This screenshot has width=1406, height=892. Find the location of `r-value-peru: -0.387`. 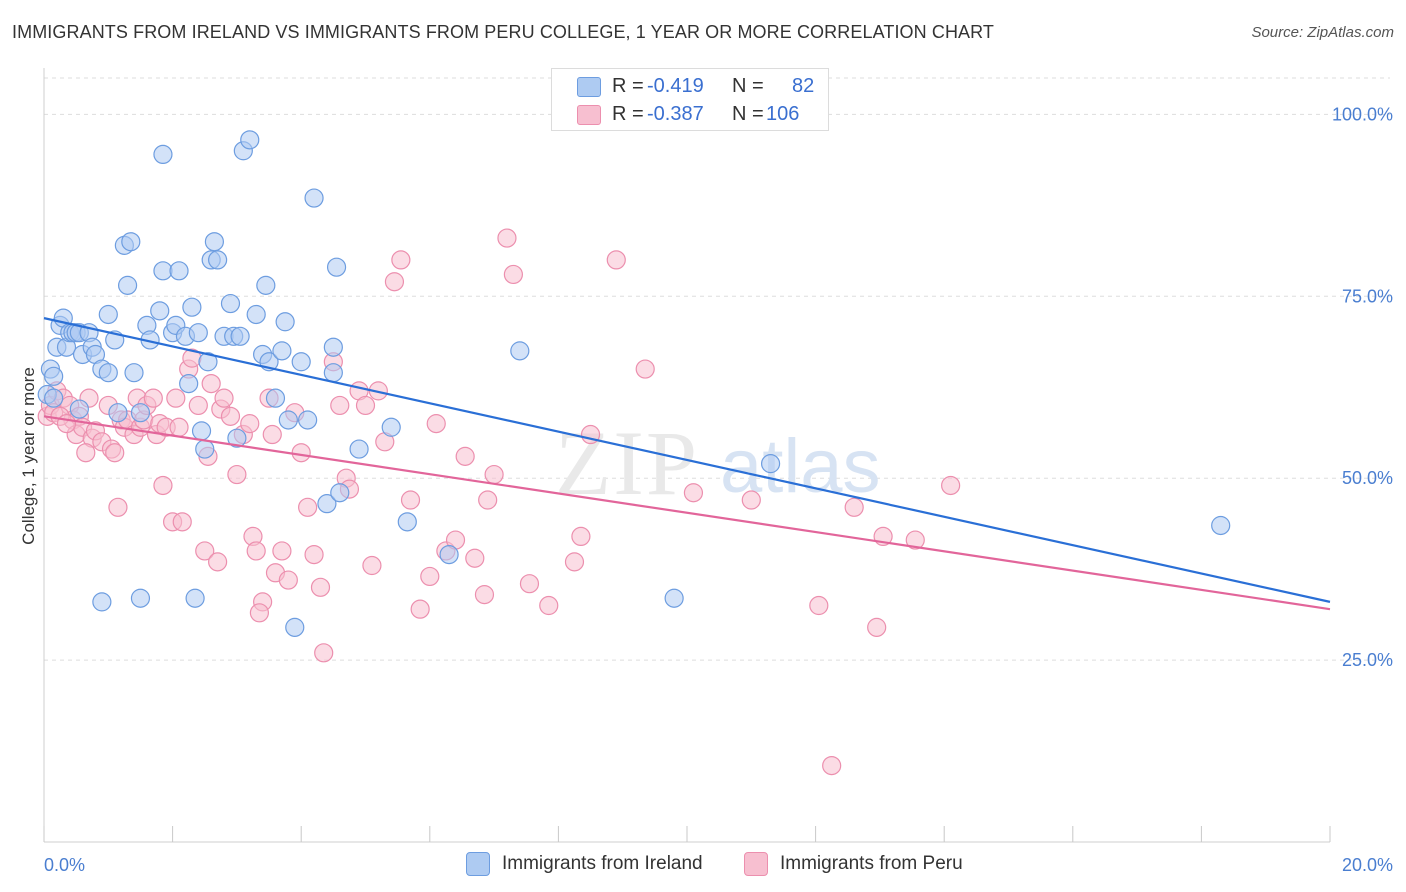

r-value-peru: -0.387 is located at coordinates (675, 113).